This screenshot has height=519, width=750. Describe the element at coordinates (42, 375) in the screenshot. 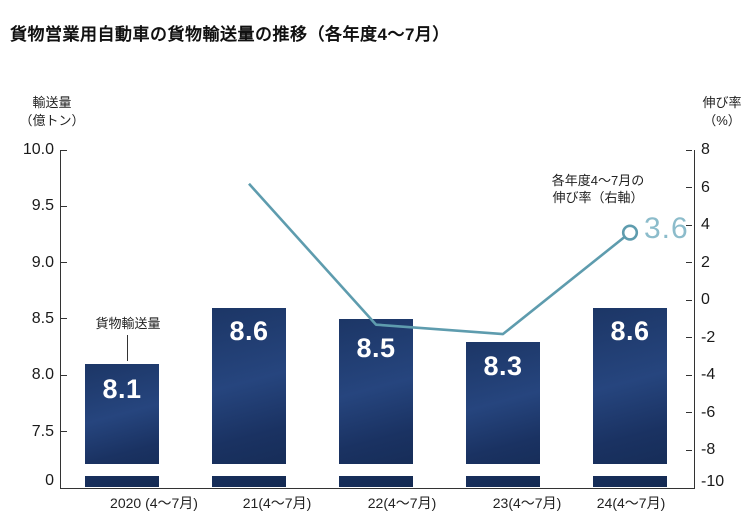

I see `left-axis-tick-label: 8.0` at that location.